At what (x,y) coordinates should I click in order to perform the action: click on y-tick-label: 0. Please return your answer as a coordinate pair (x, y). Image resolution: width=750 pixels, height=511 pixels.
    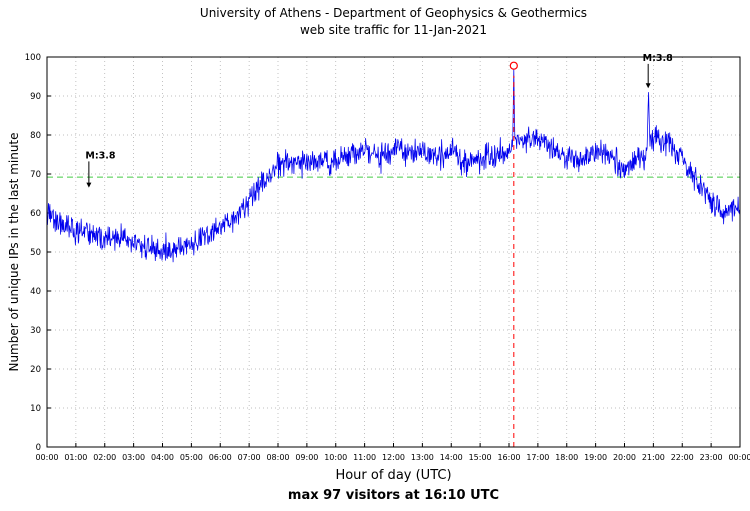
    Looking at the image, I should click on (38, 448).